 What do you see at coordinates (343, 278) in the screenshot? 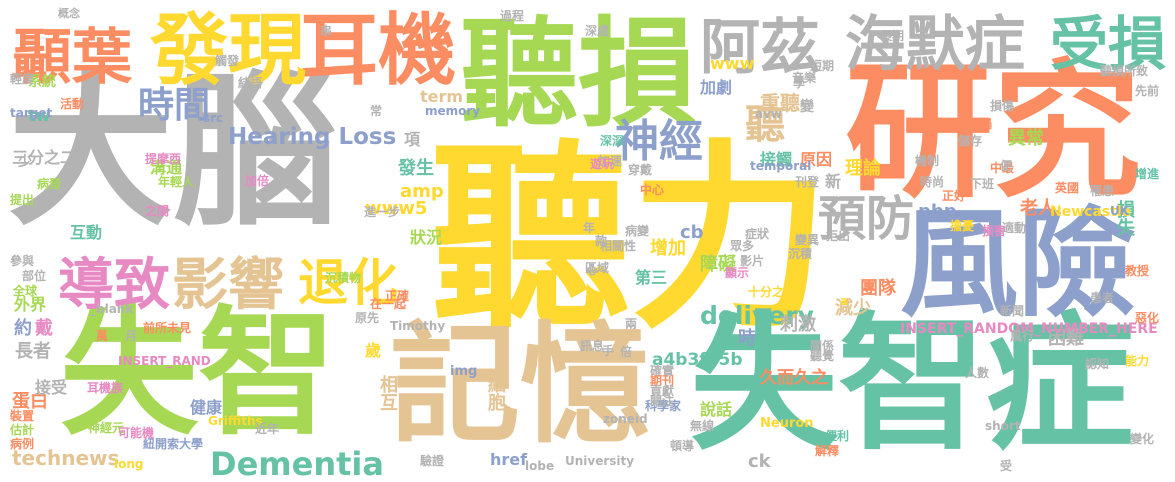
I see `cloud-word: 沉積物` at bounding box center [343, 278].